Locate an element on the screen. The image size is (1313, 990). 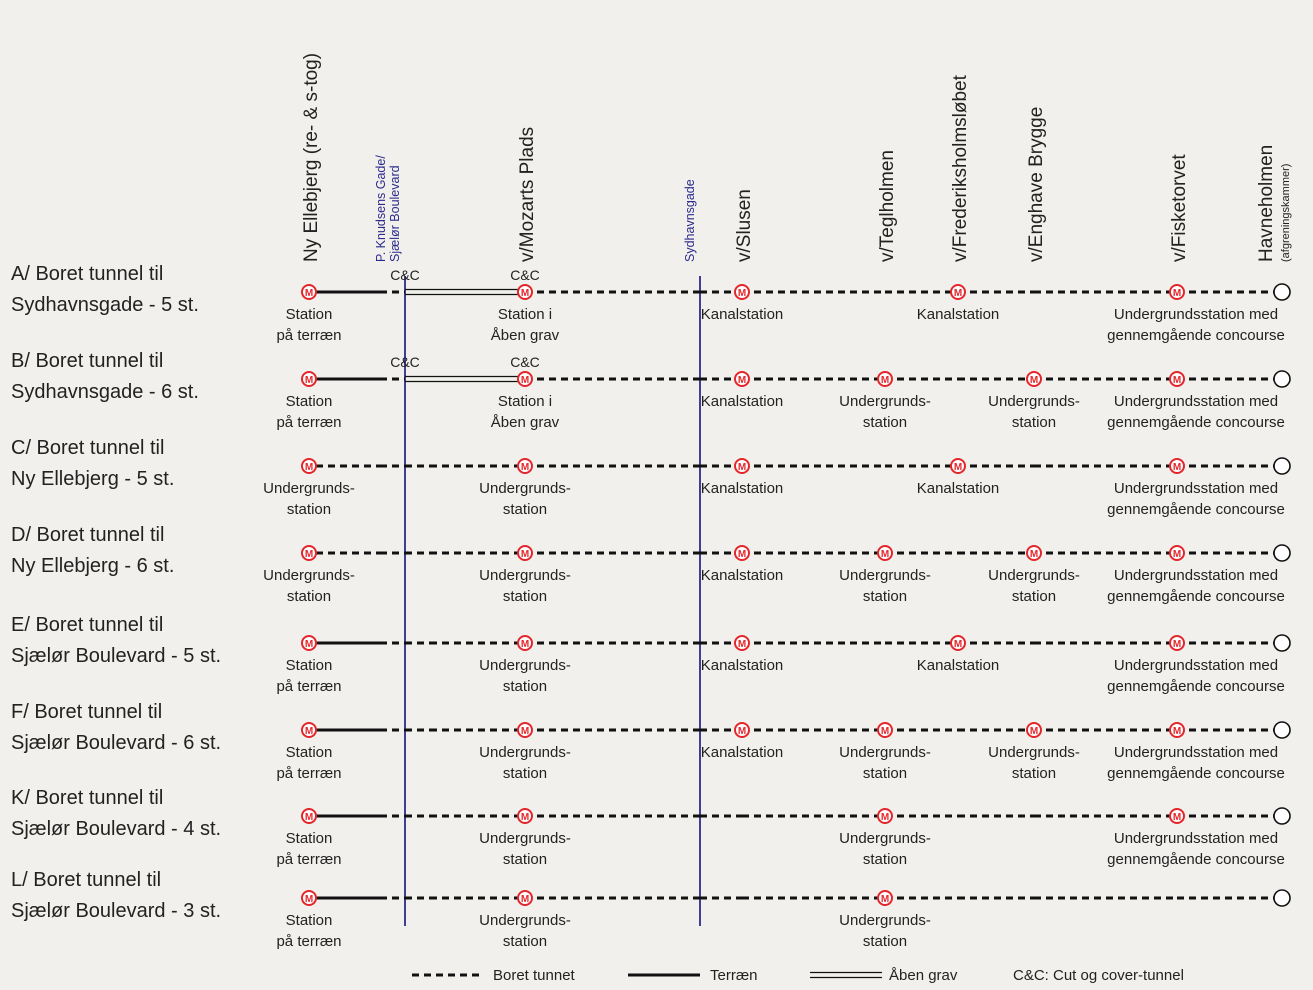
column-header-havneholmen: Havneholmen (afgreningskammer) is located at coordinates (1274, 203).